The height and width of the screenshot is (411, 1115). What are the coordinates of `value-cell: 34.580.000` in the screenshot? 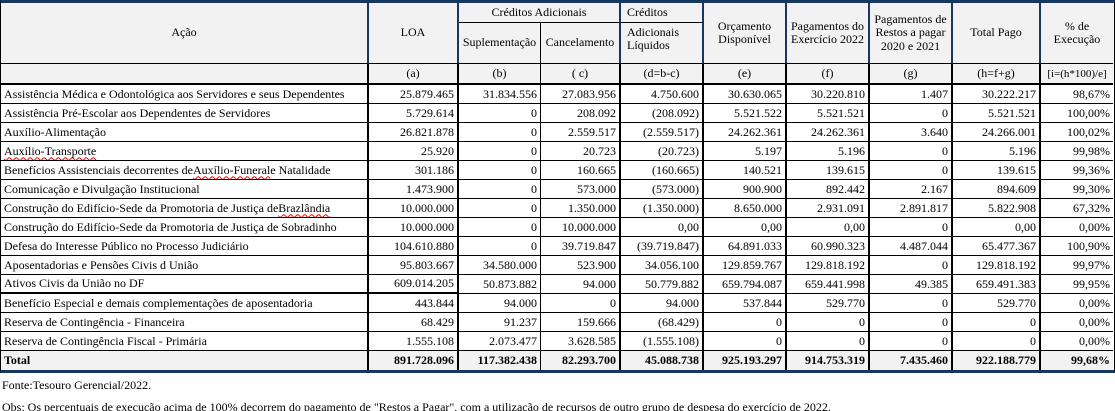 It's located at (500, 265).